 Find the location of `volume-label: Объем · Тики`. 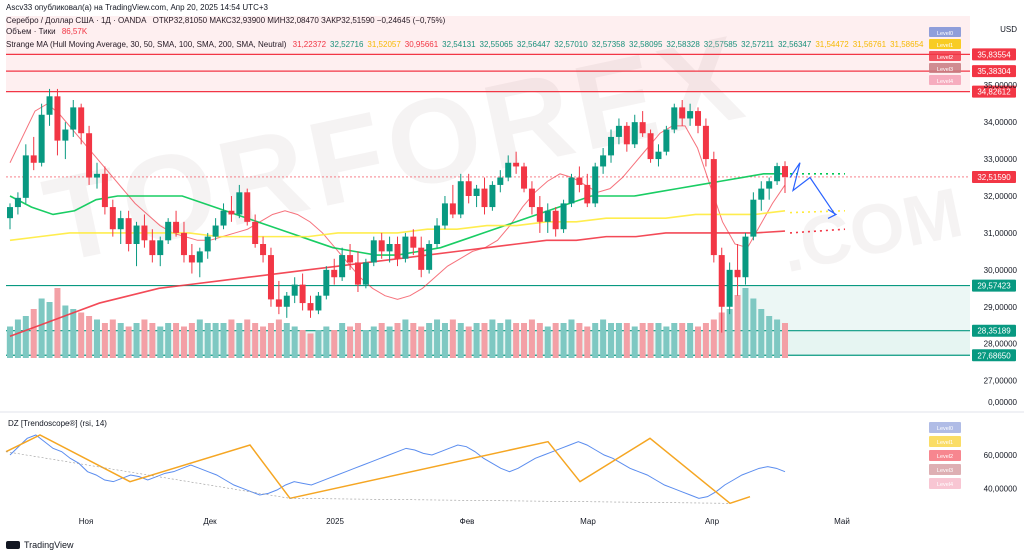

volume-label: Объем · Тики is located at coordinates (31, 31).